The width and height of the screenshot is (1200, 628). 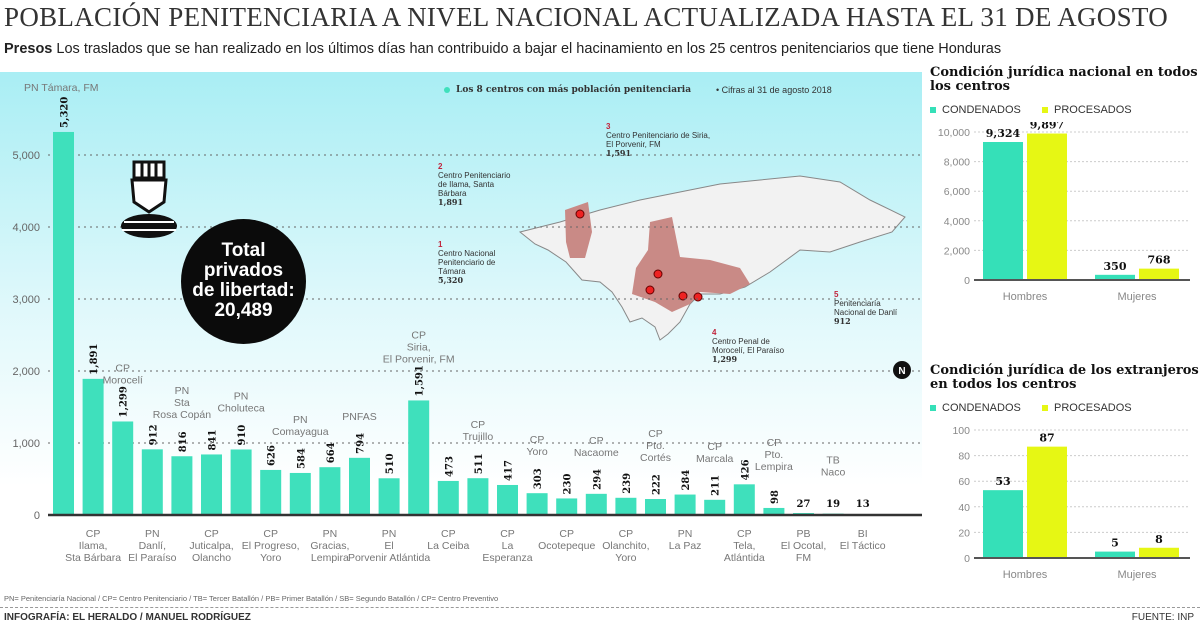 I want to click on callout-value: 912, so click(x=842, y=321).